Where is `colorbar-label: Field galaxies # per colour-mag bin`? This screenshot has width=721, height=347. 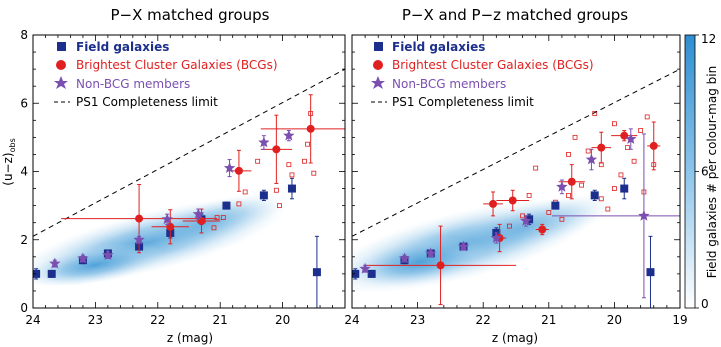
colorbar-label: Field galaxies # per colour-mag bin is located at coordinates (712, 172).